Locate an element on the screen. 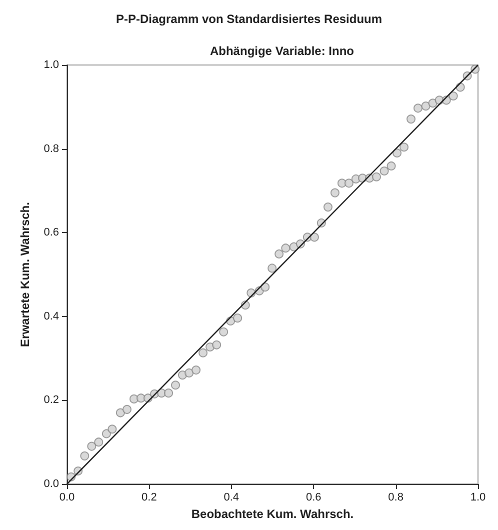 The width and height of the screenshot is (498, 530). x-tick-label: 1.0 is located at coordinates (478, 498).